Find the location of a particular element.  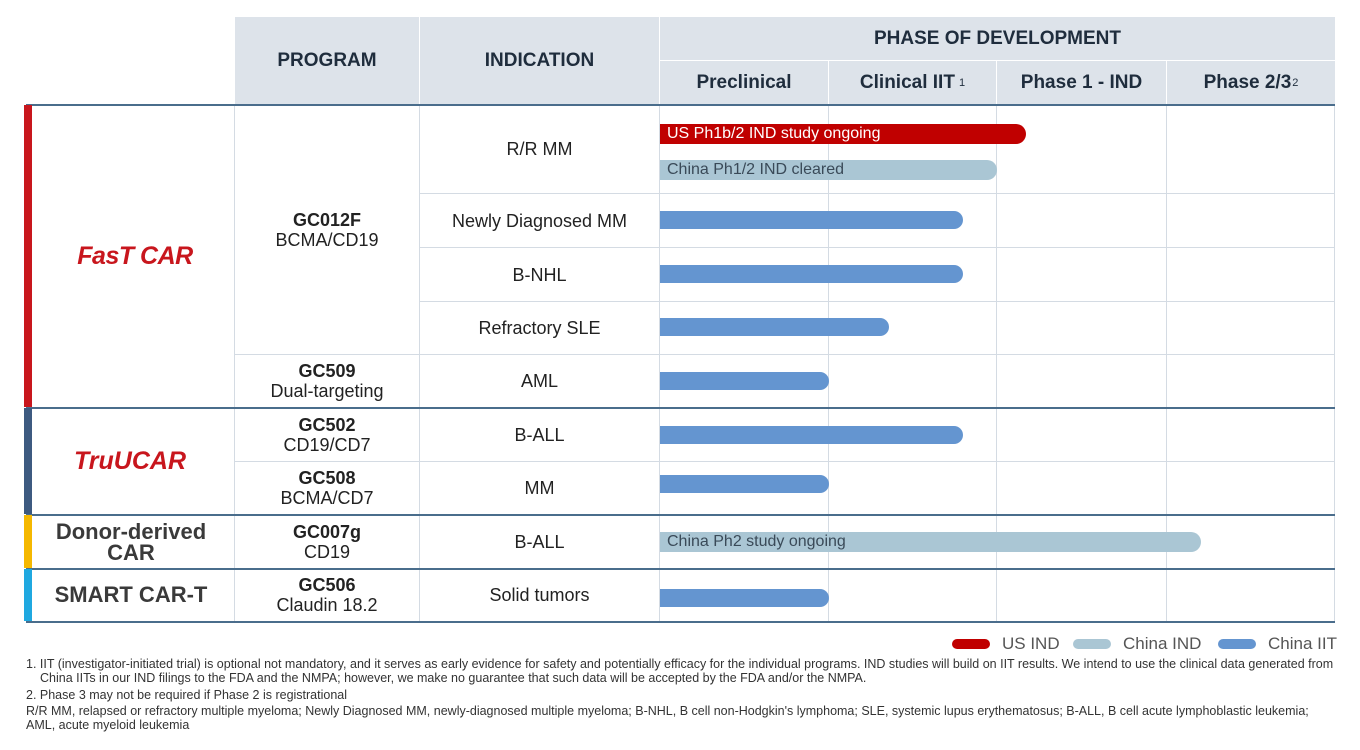

phase-of-development-header: PHASE OF DEVELOPMENT is located at coordinates (997, 38).